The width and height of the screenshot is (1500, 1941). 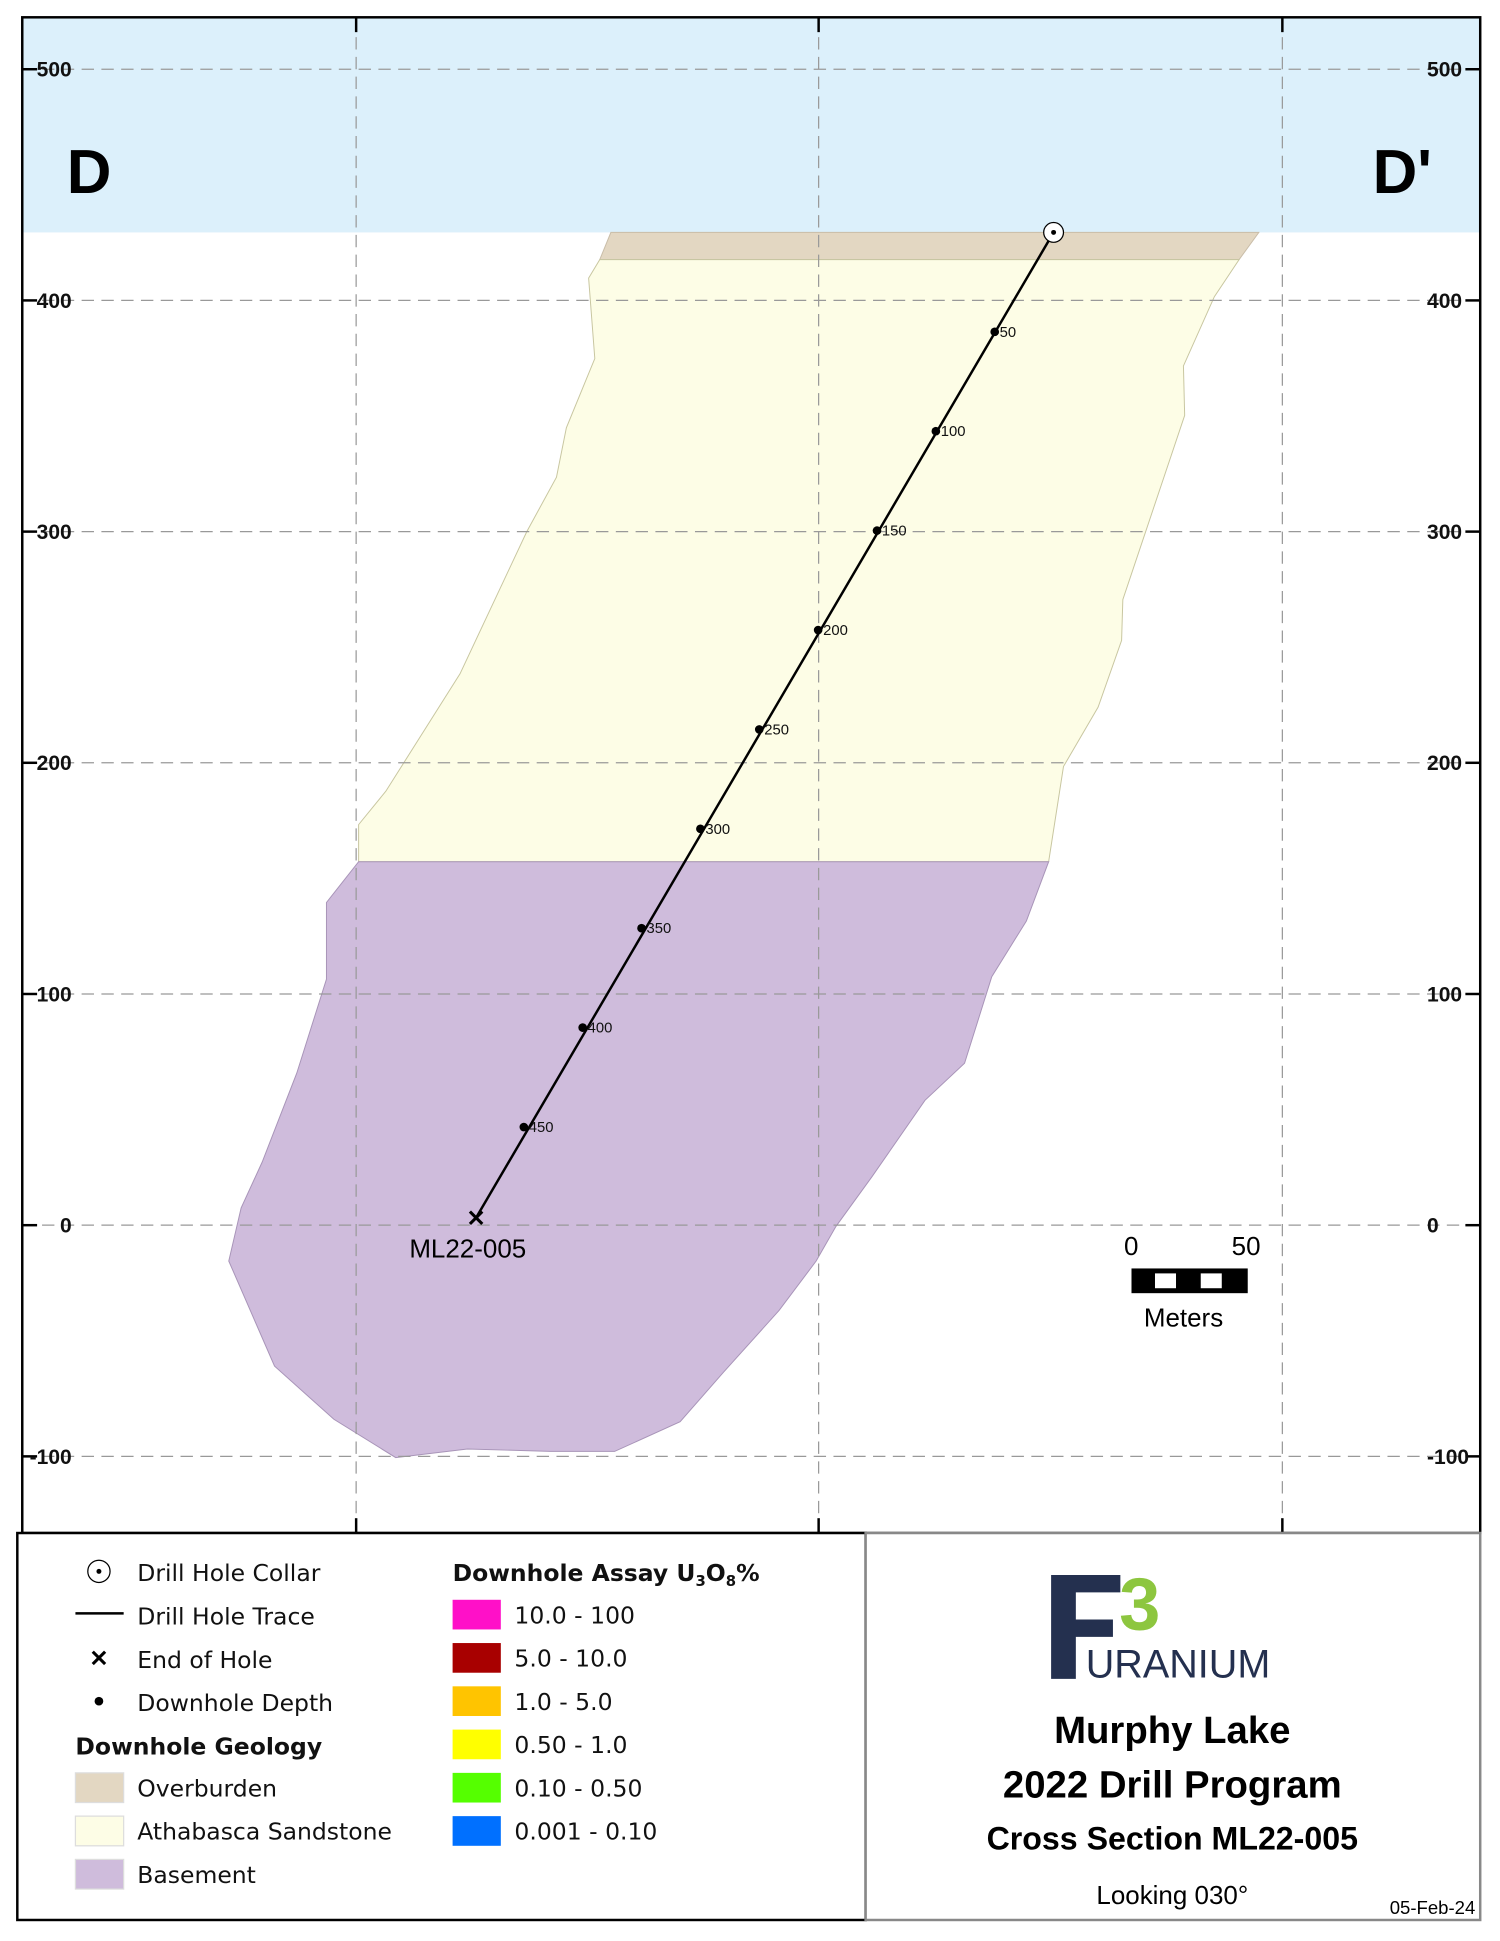 What do you see at coordinates (476, 1218) in the screenshot?
I see `end-of-hole-icon` at bounding box center [476, 1218].